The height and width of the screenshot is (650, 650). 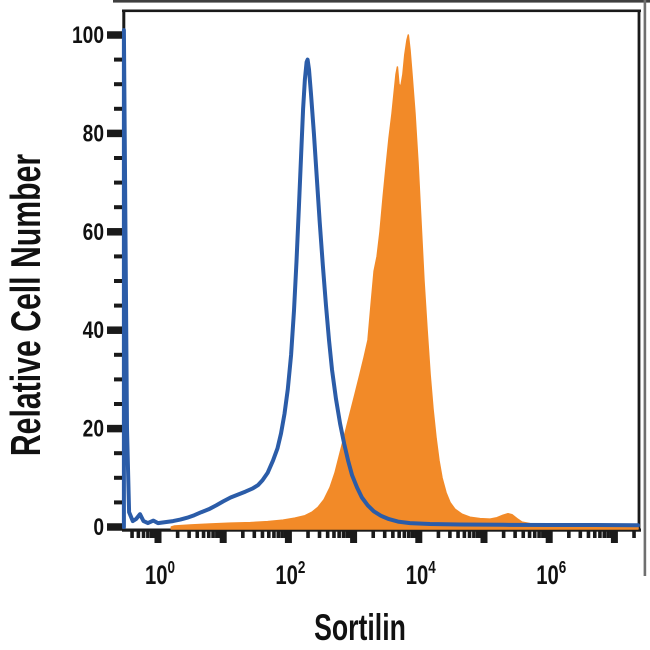 What do you see at coordinates (88, 35) in the screenshot?
I see `y-tick-label-100: 100` at bounding box center [88, 35].